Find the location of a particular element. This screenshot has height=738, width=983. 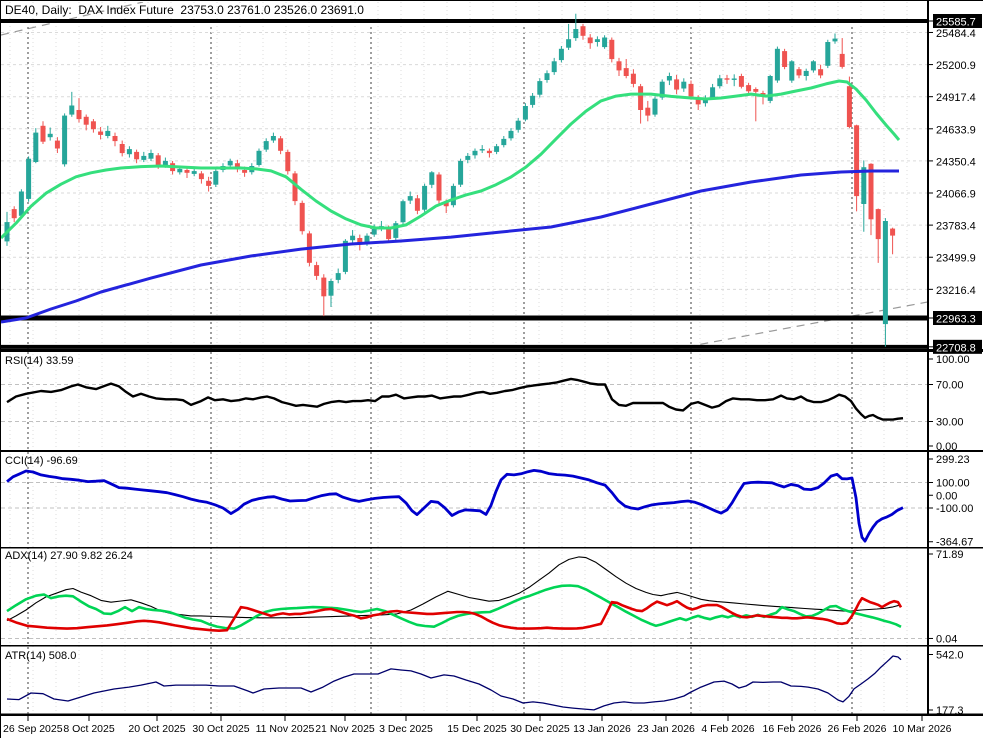

price-axis-label-highlighted: 25585.7 is located at coordinates (956, 23).